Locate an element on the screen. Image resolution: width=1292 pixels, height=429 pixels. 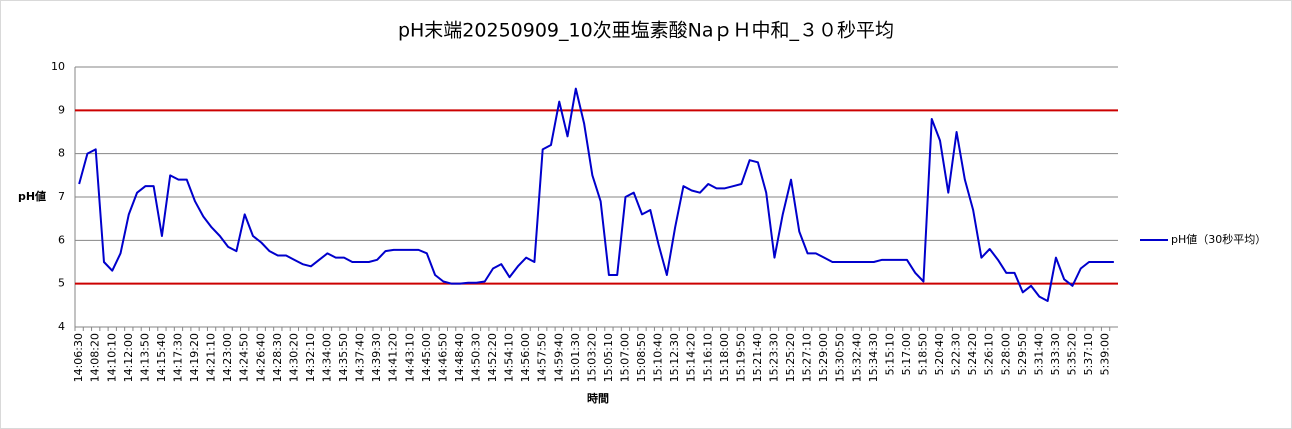
x-tick-label: 5:39:00 is located at coordinates (1105, 354).